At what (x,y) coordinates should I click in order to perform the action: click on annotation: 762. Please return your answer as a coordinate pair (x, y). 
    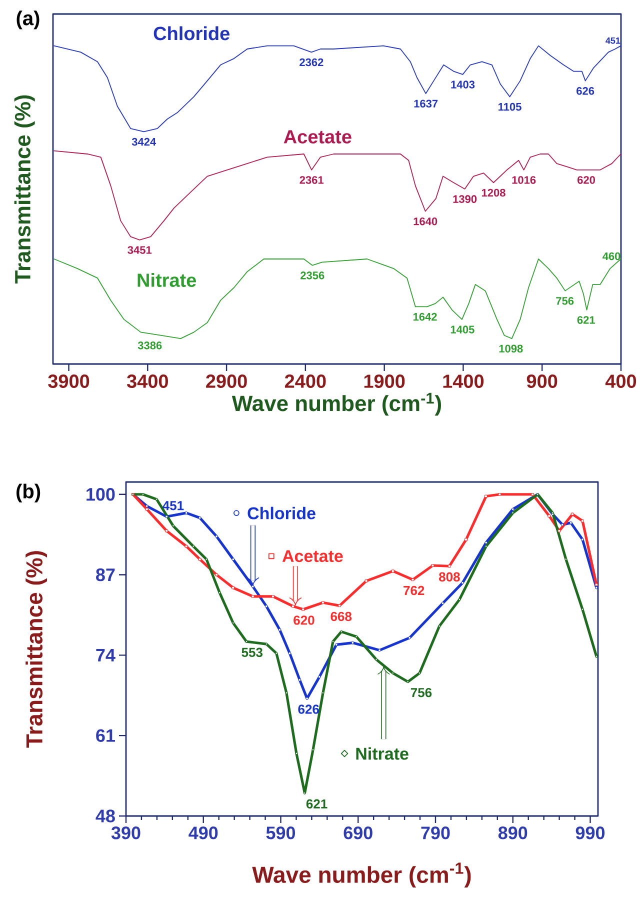
    Looking at the image, I should click on (413, 591).